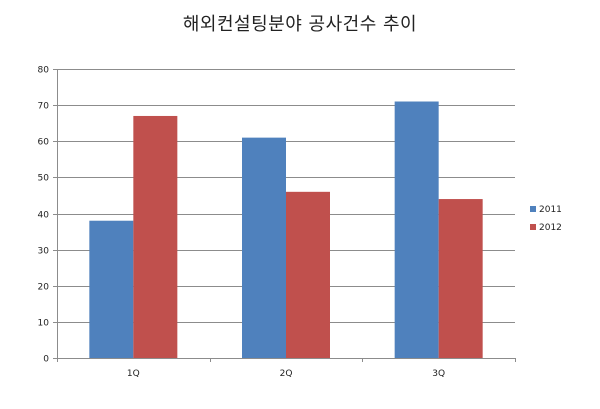  What do you see at coordinates (44, 252) in the screenshot?
I see `y-tick-label: 30` at bounding box center [44, 252].